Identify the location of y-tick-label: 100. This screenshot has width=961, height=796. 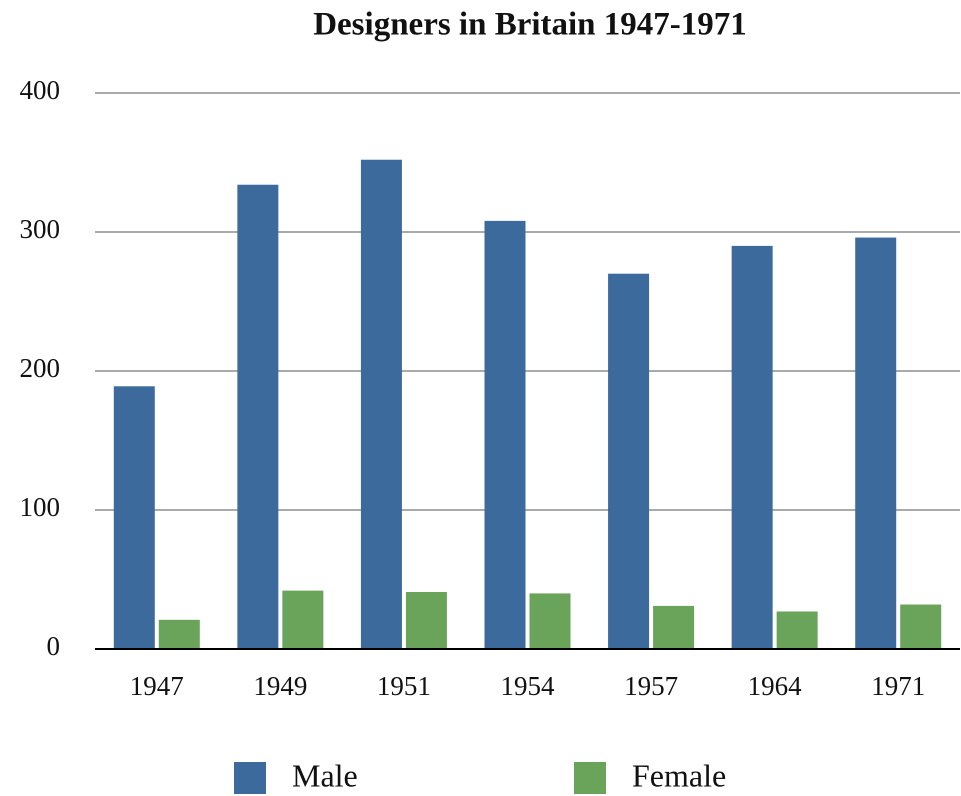
(40, 507).